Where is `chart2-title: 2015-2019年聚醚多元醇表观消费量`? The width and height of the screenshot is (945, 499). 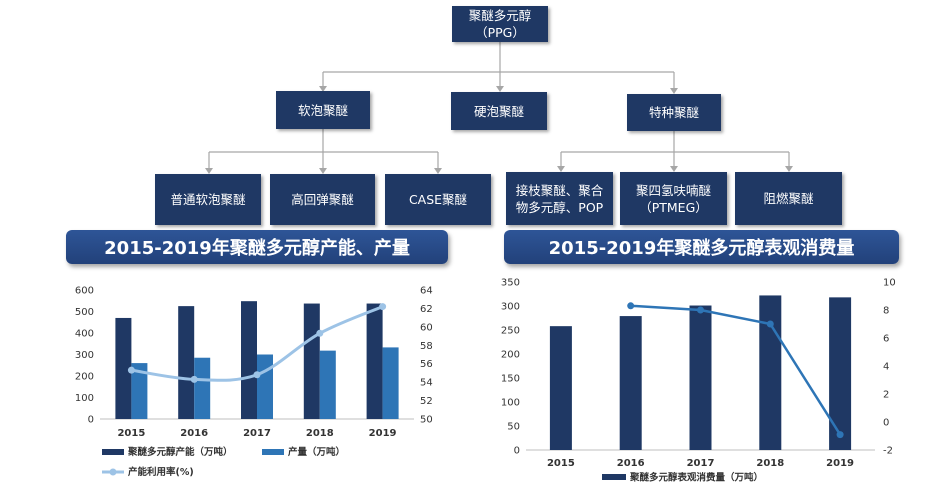
chart2-title: 2015-2019年聚醚多元醇表观消费量 is located at coordinates (701, 248).